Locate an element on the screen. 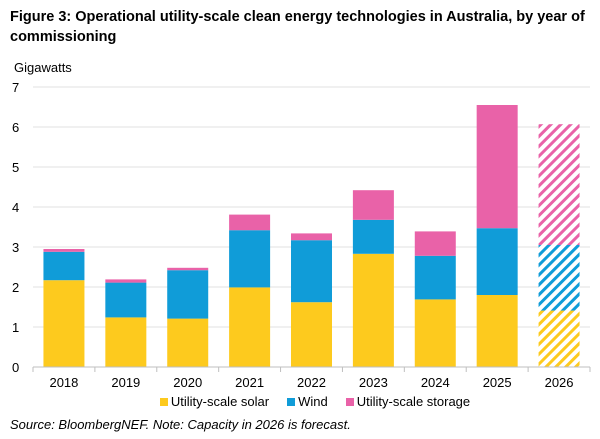 The height and width of the screenshot is (439, 600). bar-utility-scale-solar-2018 is located at coordinates (64, 323).